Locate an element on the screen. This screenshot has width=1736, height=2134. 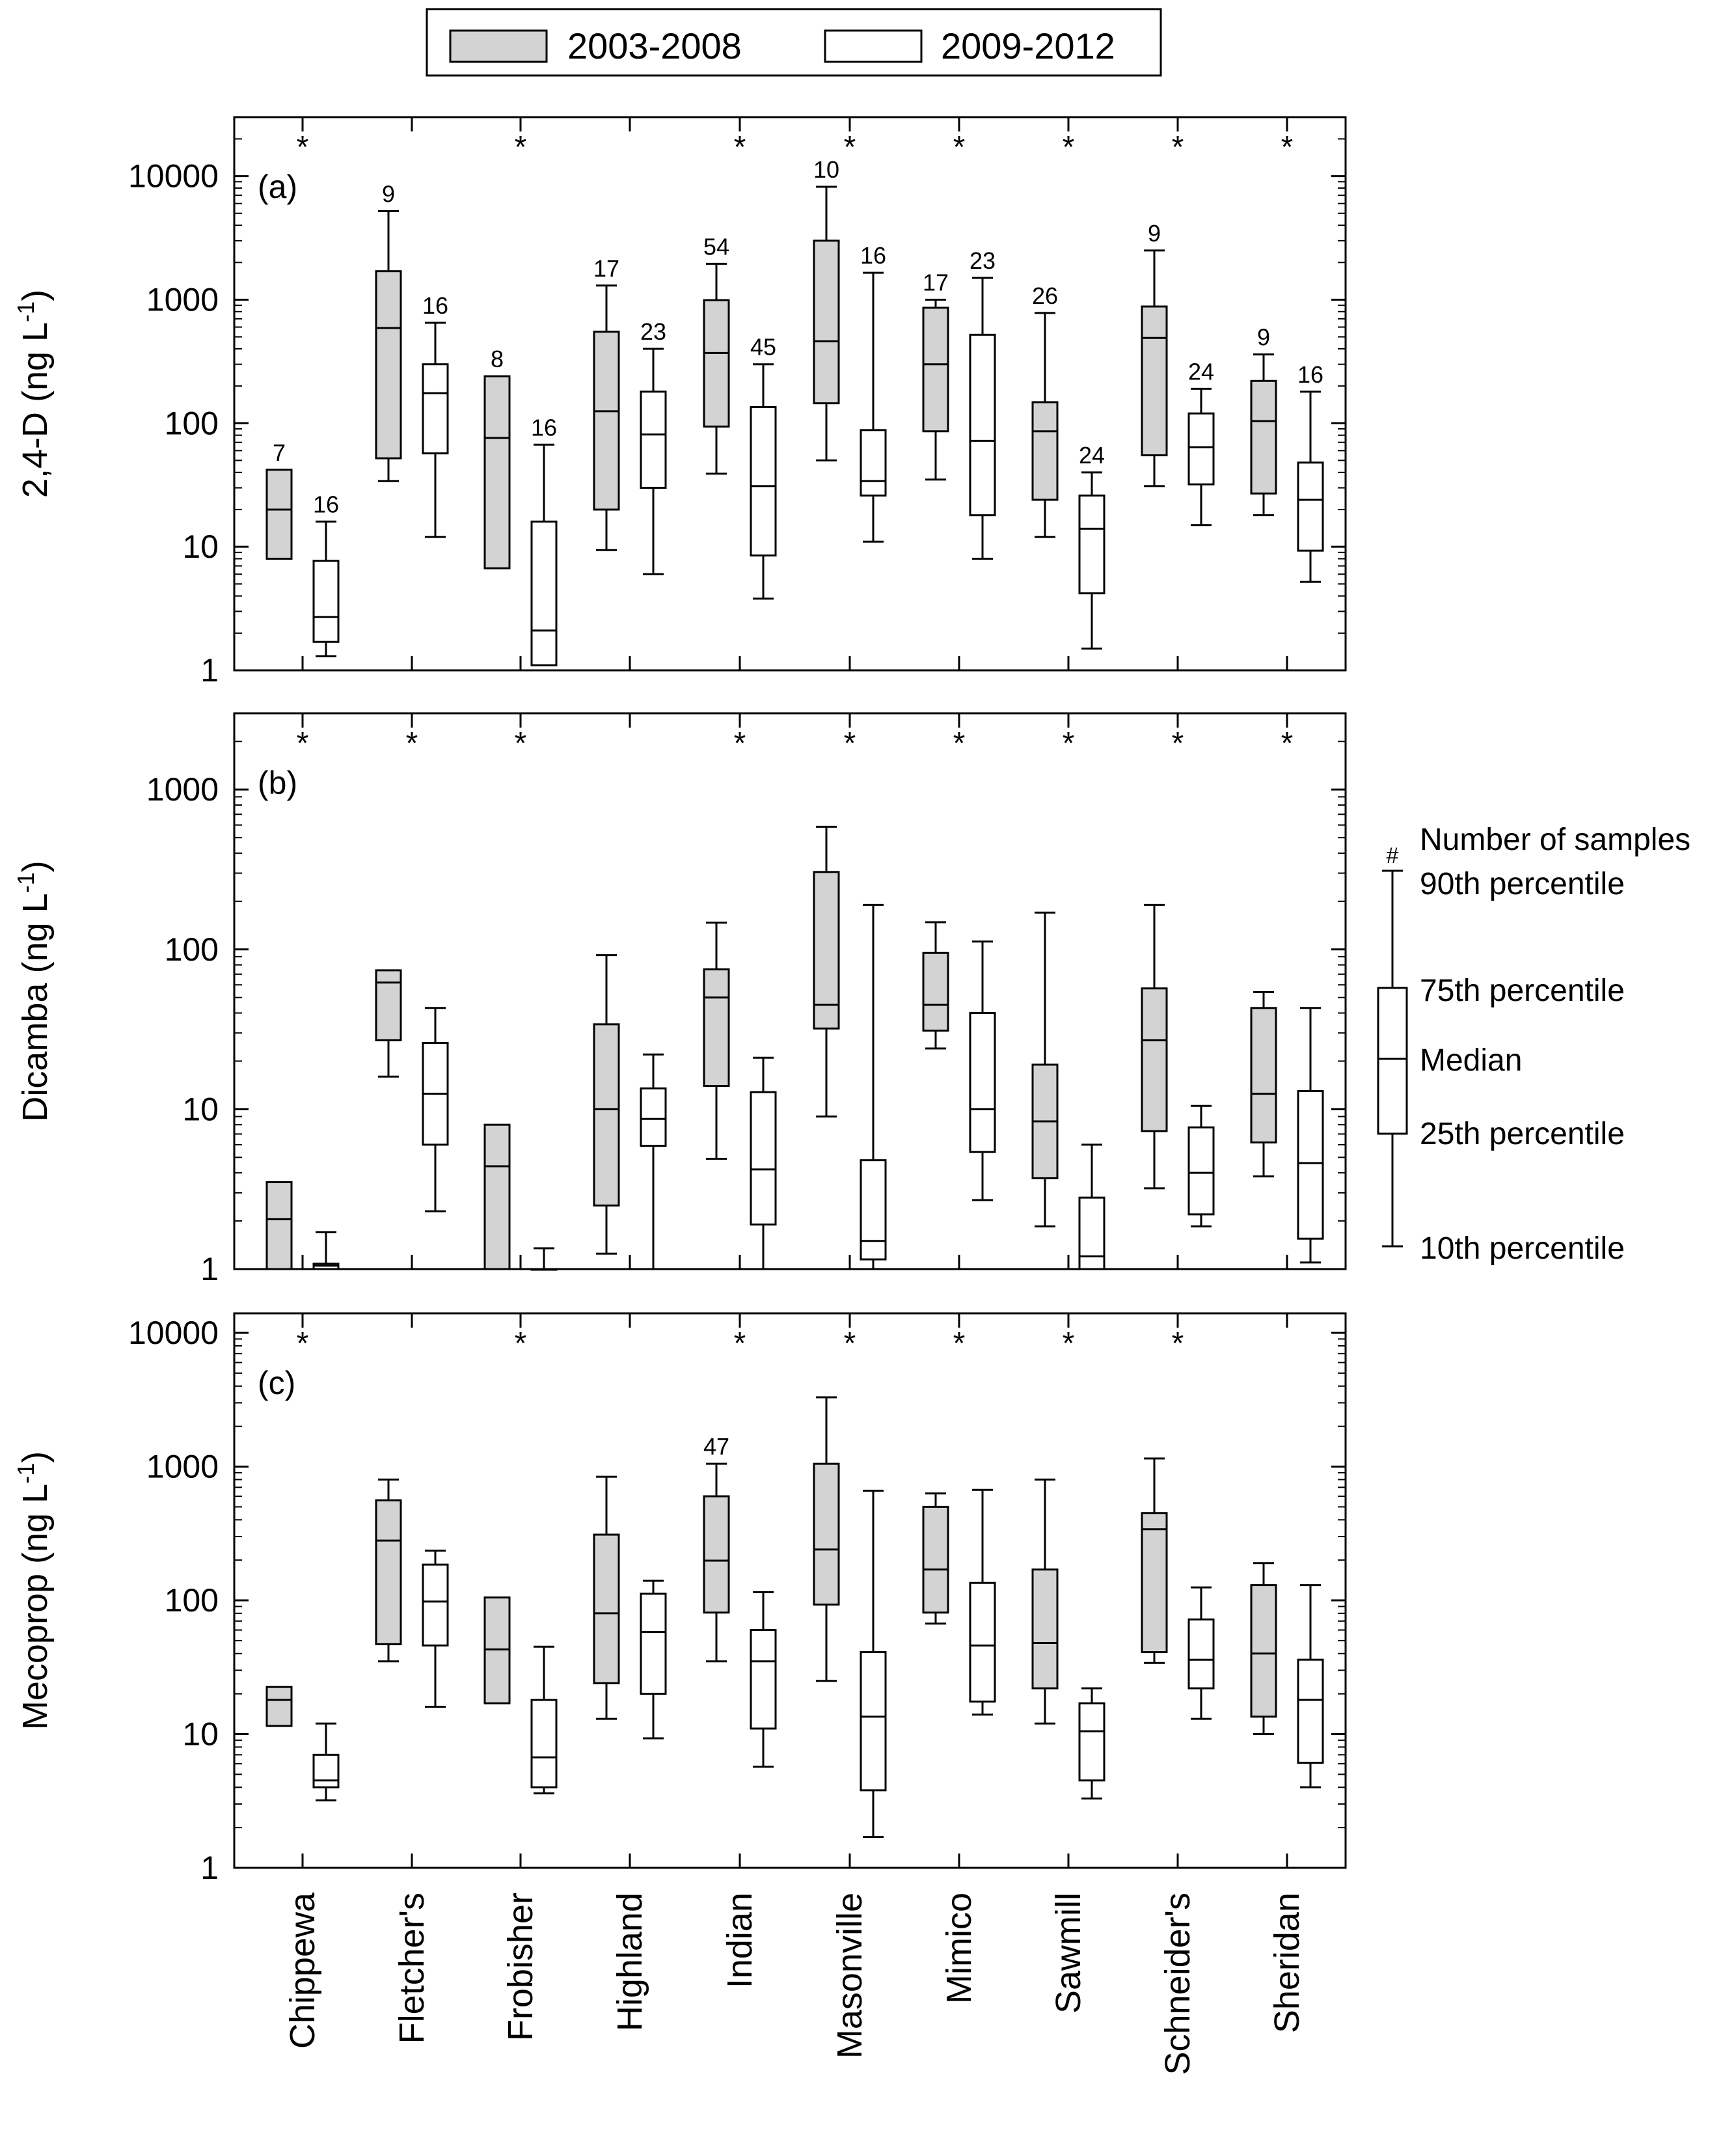
panel-label: (c) is located at coordinates (276, 1383).